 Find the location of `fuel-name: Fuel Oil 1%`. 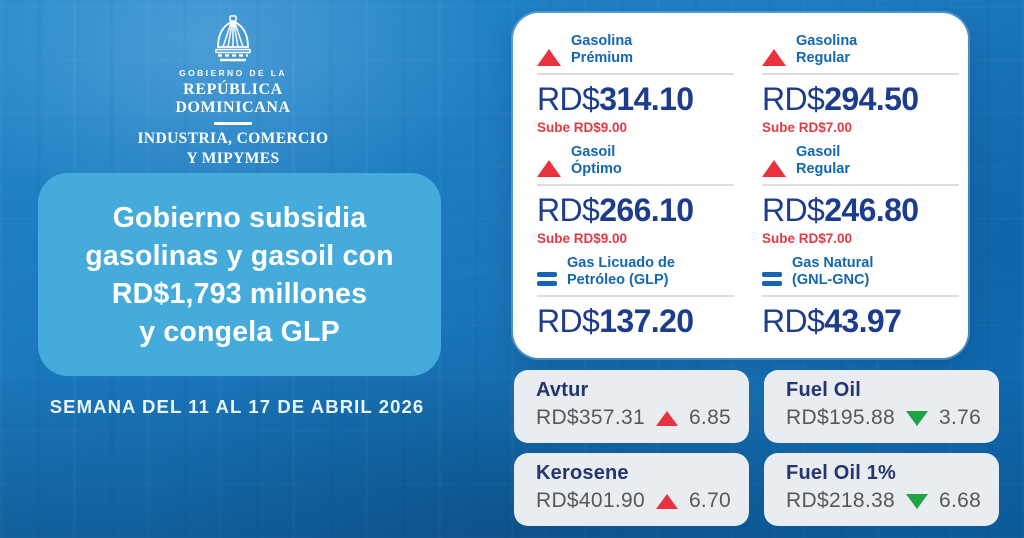

fuel-name: Fuel Oil 1% is located at coordinates (841, 473).